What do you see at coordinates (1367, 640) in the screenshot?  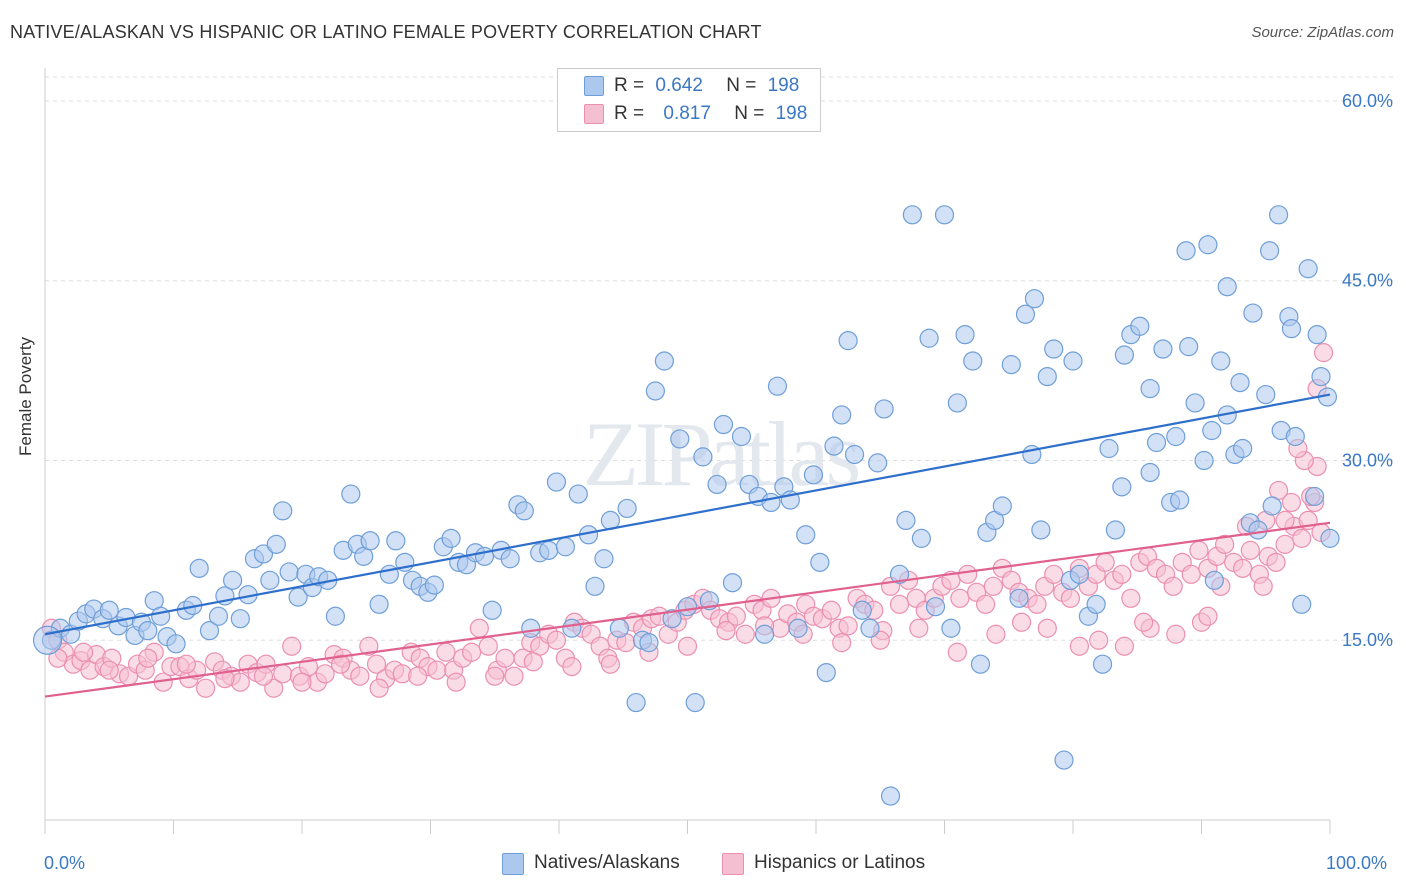 I see `y-tick-label: 15.0%` at bounding box center [1367, 640].